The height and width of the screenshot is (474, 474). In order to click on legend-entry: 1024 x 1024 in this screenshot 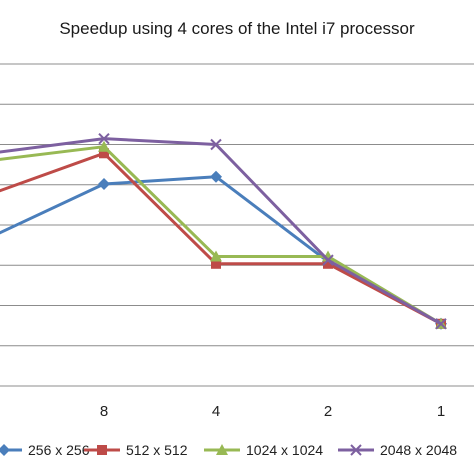, I will do `click(263, 450)`.